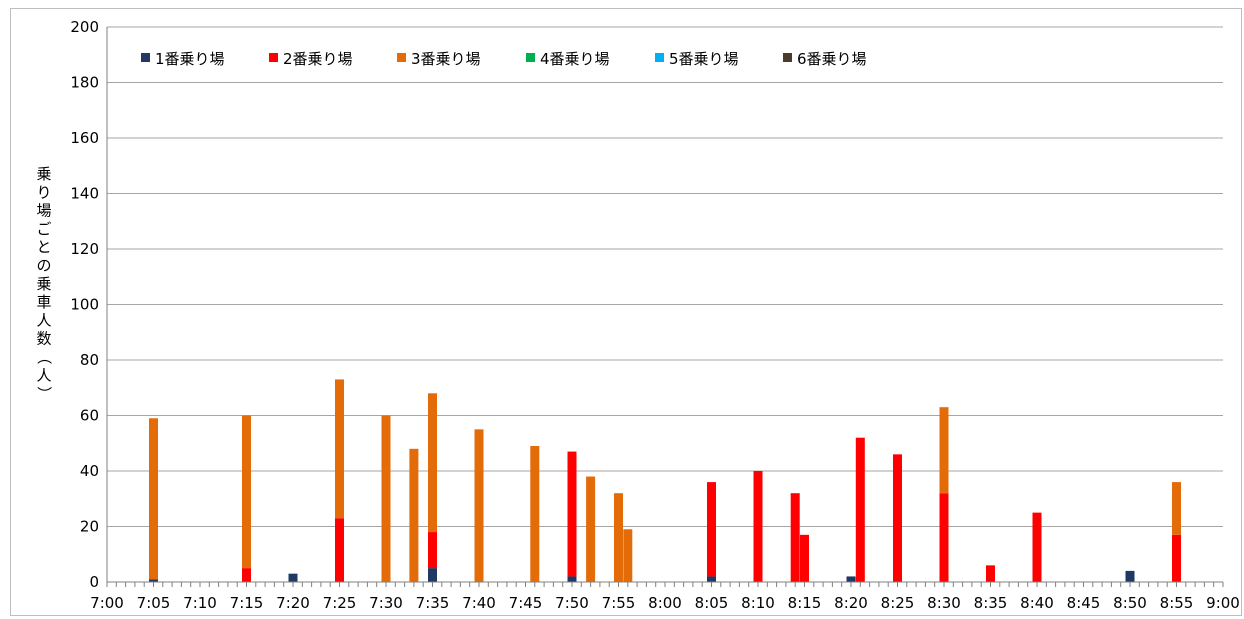 Image resolution: width=1244 pixels, height=619 pixels. What do you see at coordinates (526, 603) in the screenshot?
I see `x-tick-label: 7:45` at bounding box center [526, 603].